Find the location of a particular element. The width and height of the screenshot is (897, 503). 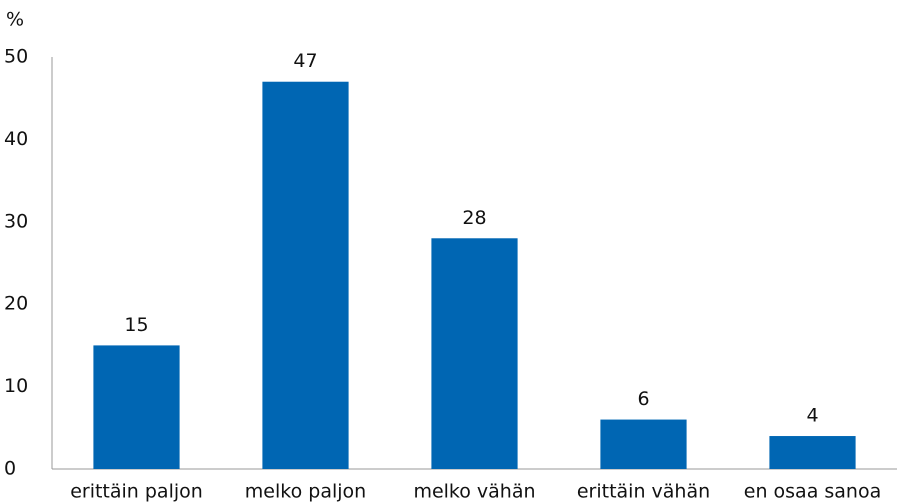

y-tick-label: 0 is located at coordinates (10, 469).